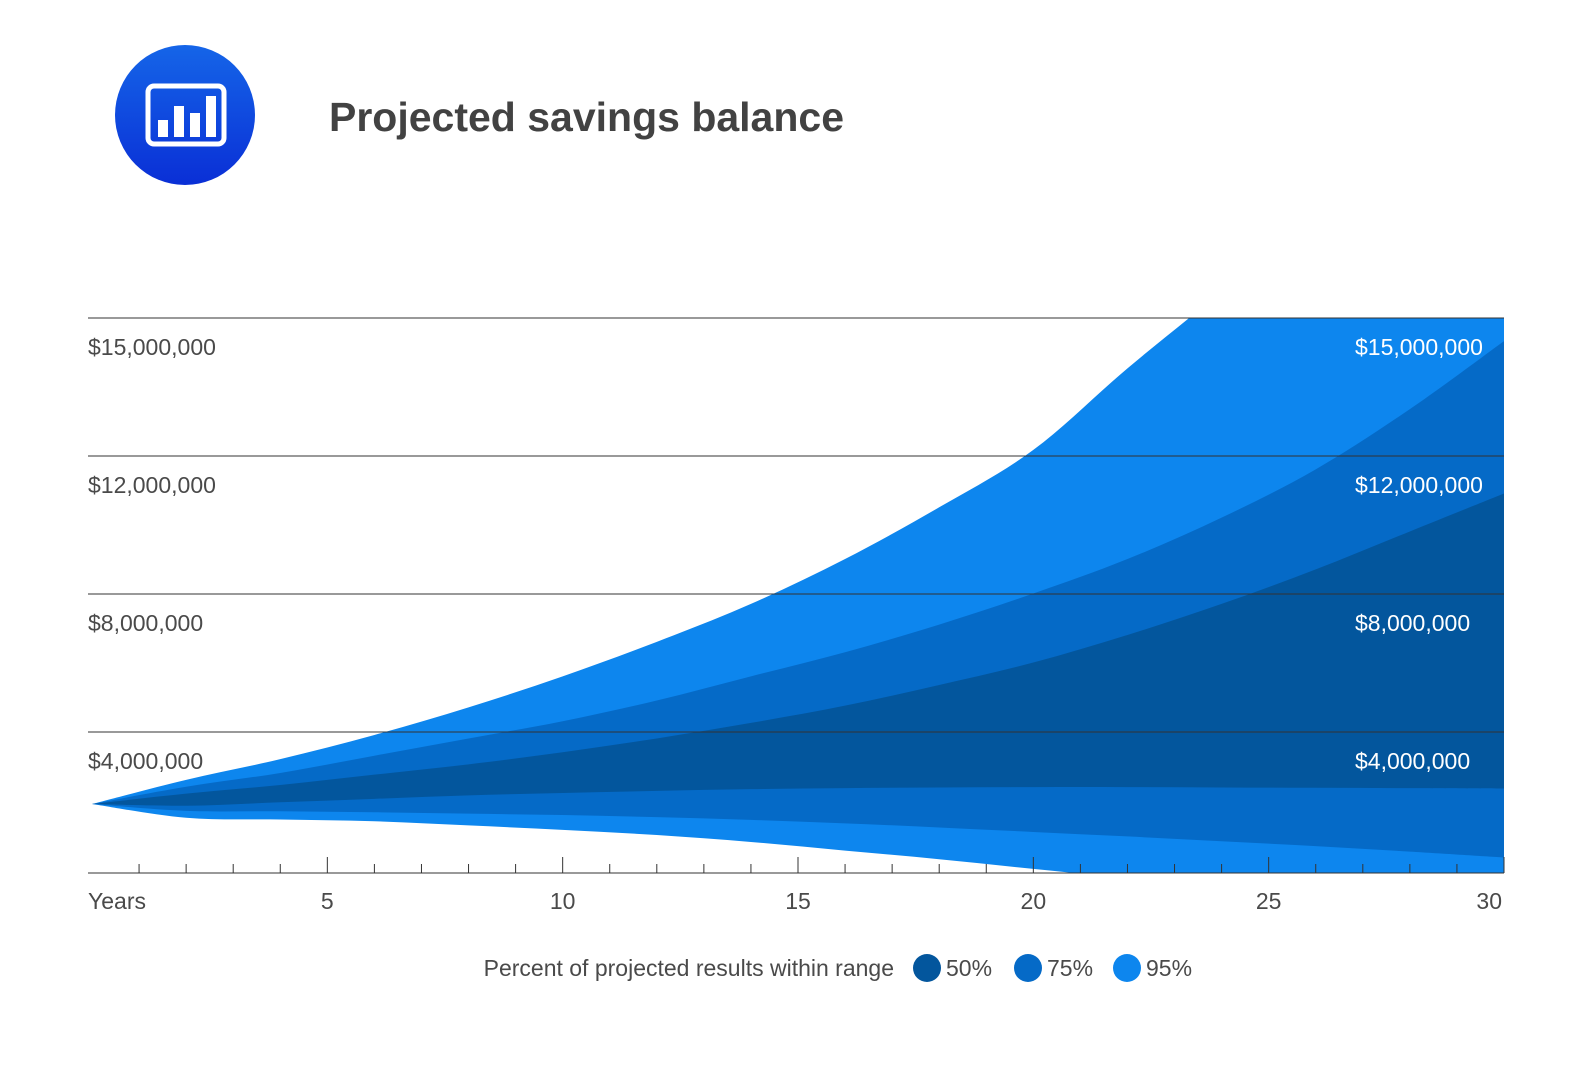  Describe the element at coordinates (1489, 901) in the screenshot. I see `x-tick-label: 30` at that location.